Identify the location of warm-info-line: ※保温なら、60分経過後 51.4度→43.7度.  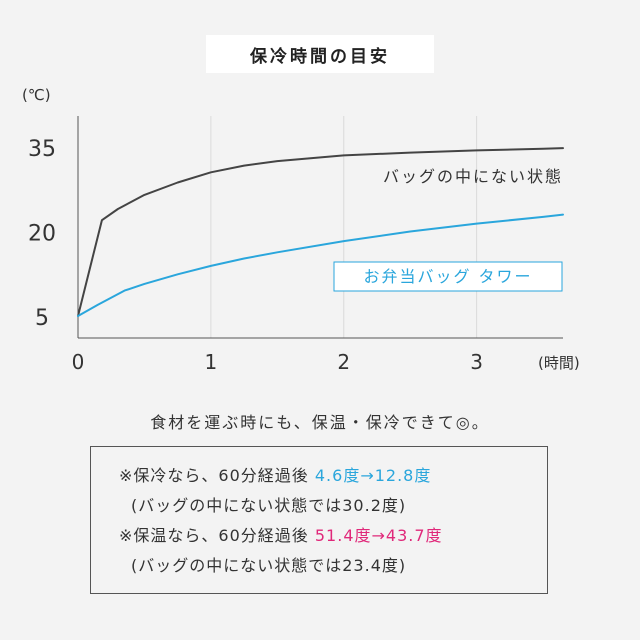
(333, 536).